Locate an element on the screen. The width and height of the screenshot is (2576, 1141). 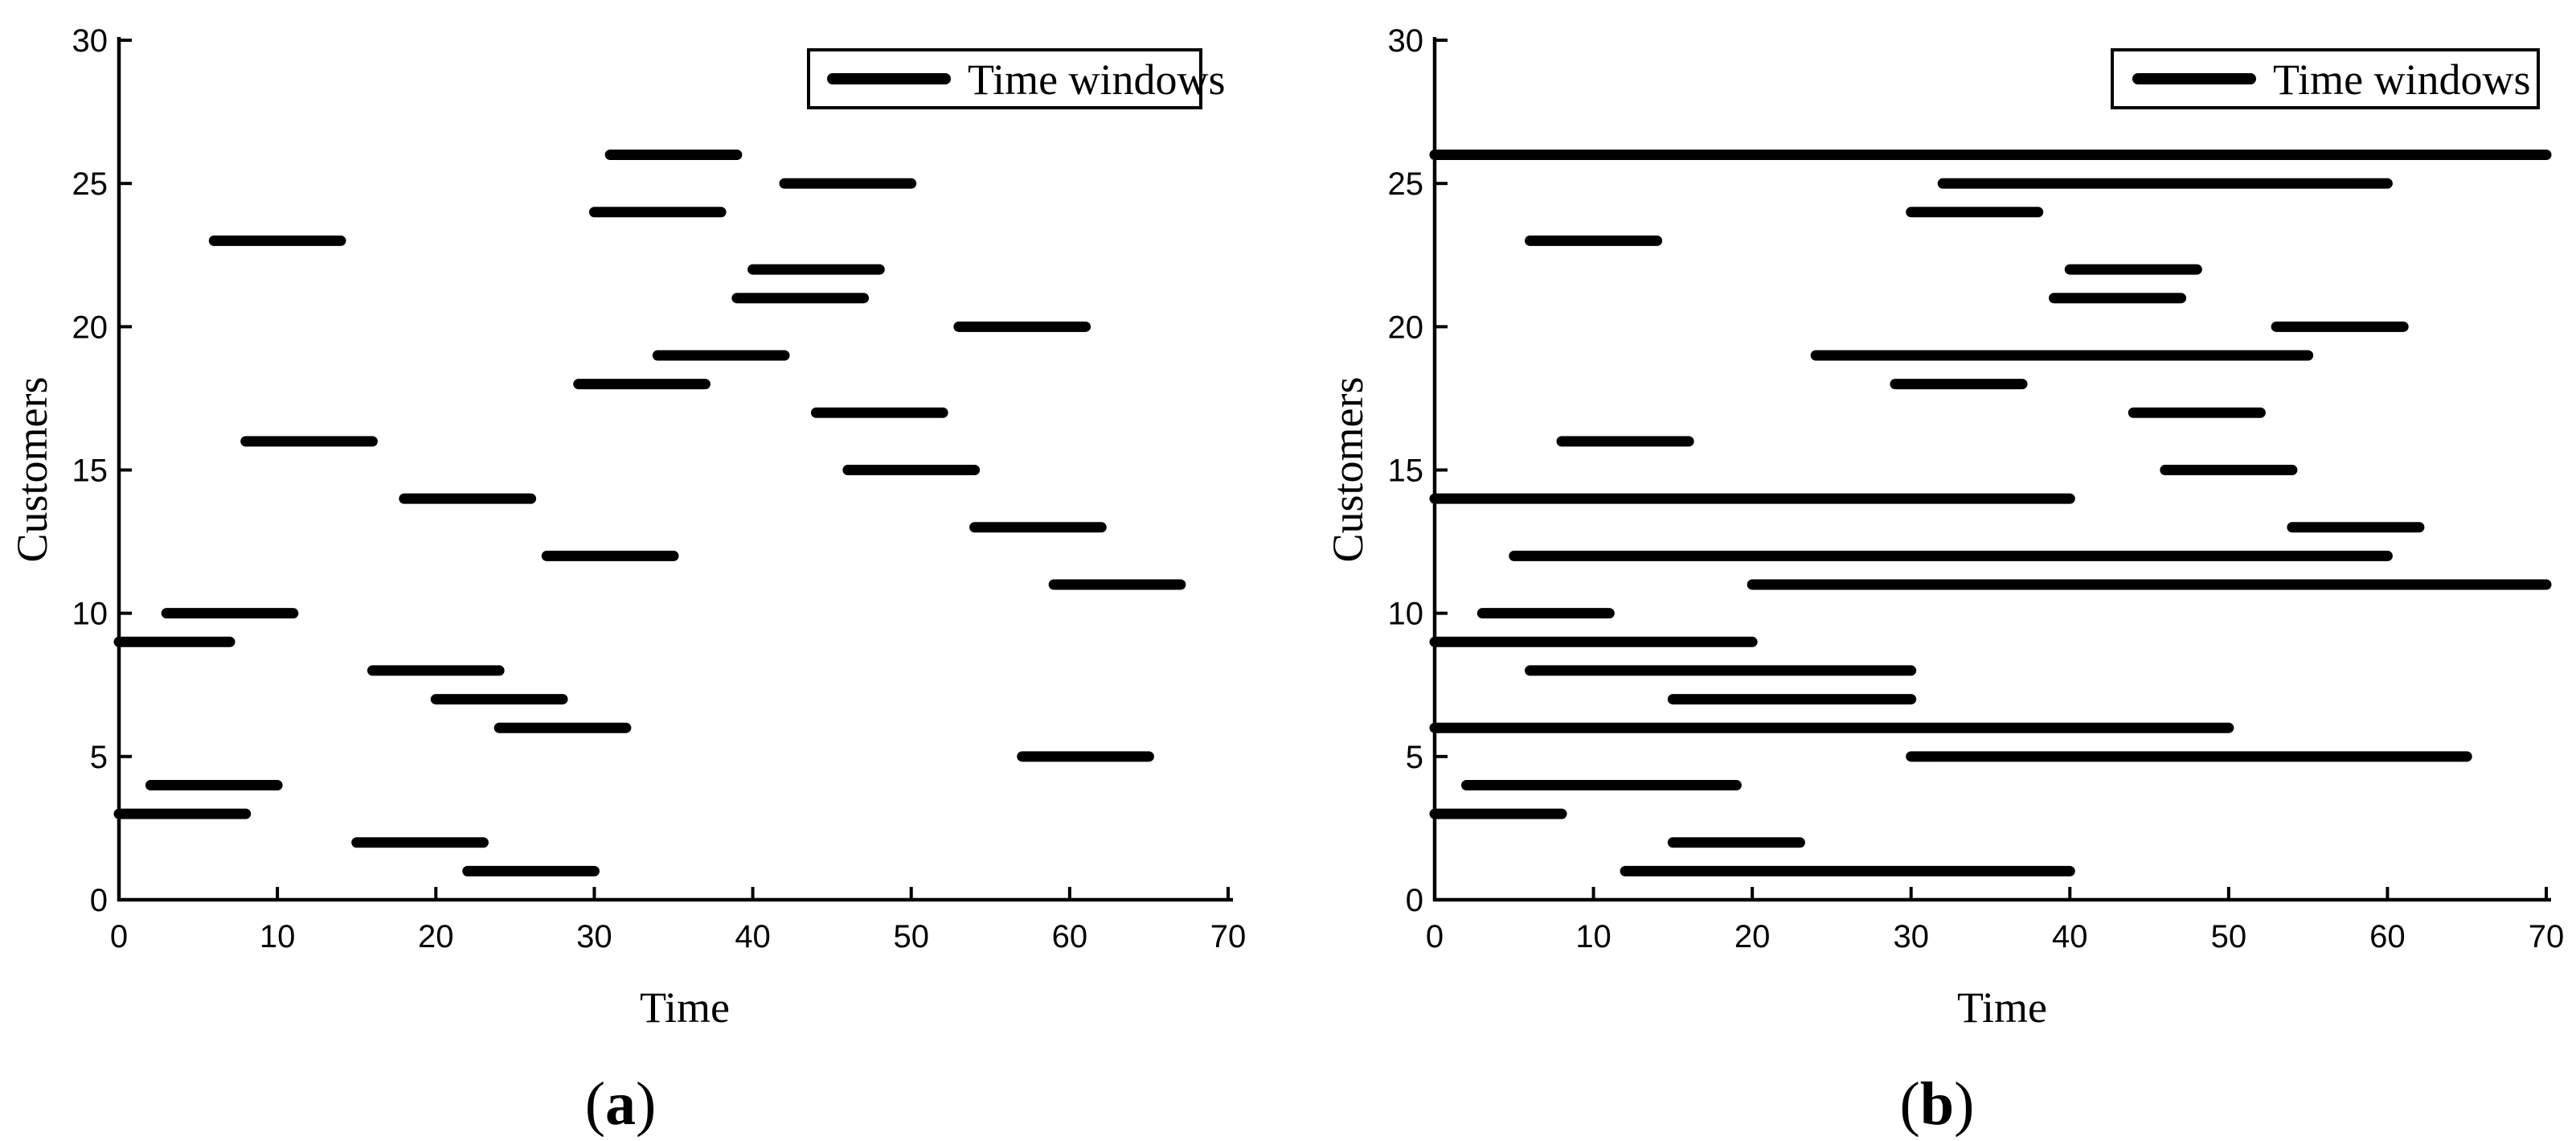
caption-a: (a) is located at coordinates (621, 1104).